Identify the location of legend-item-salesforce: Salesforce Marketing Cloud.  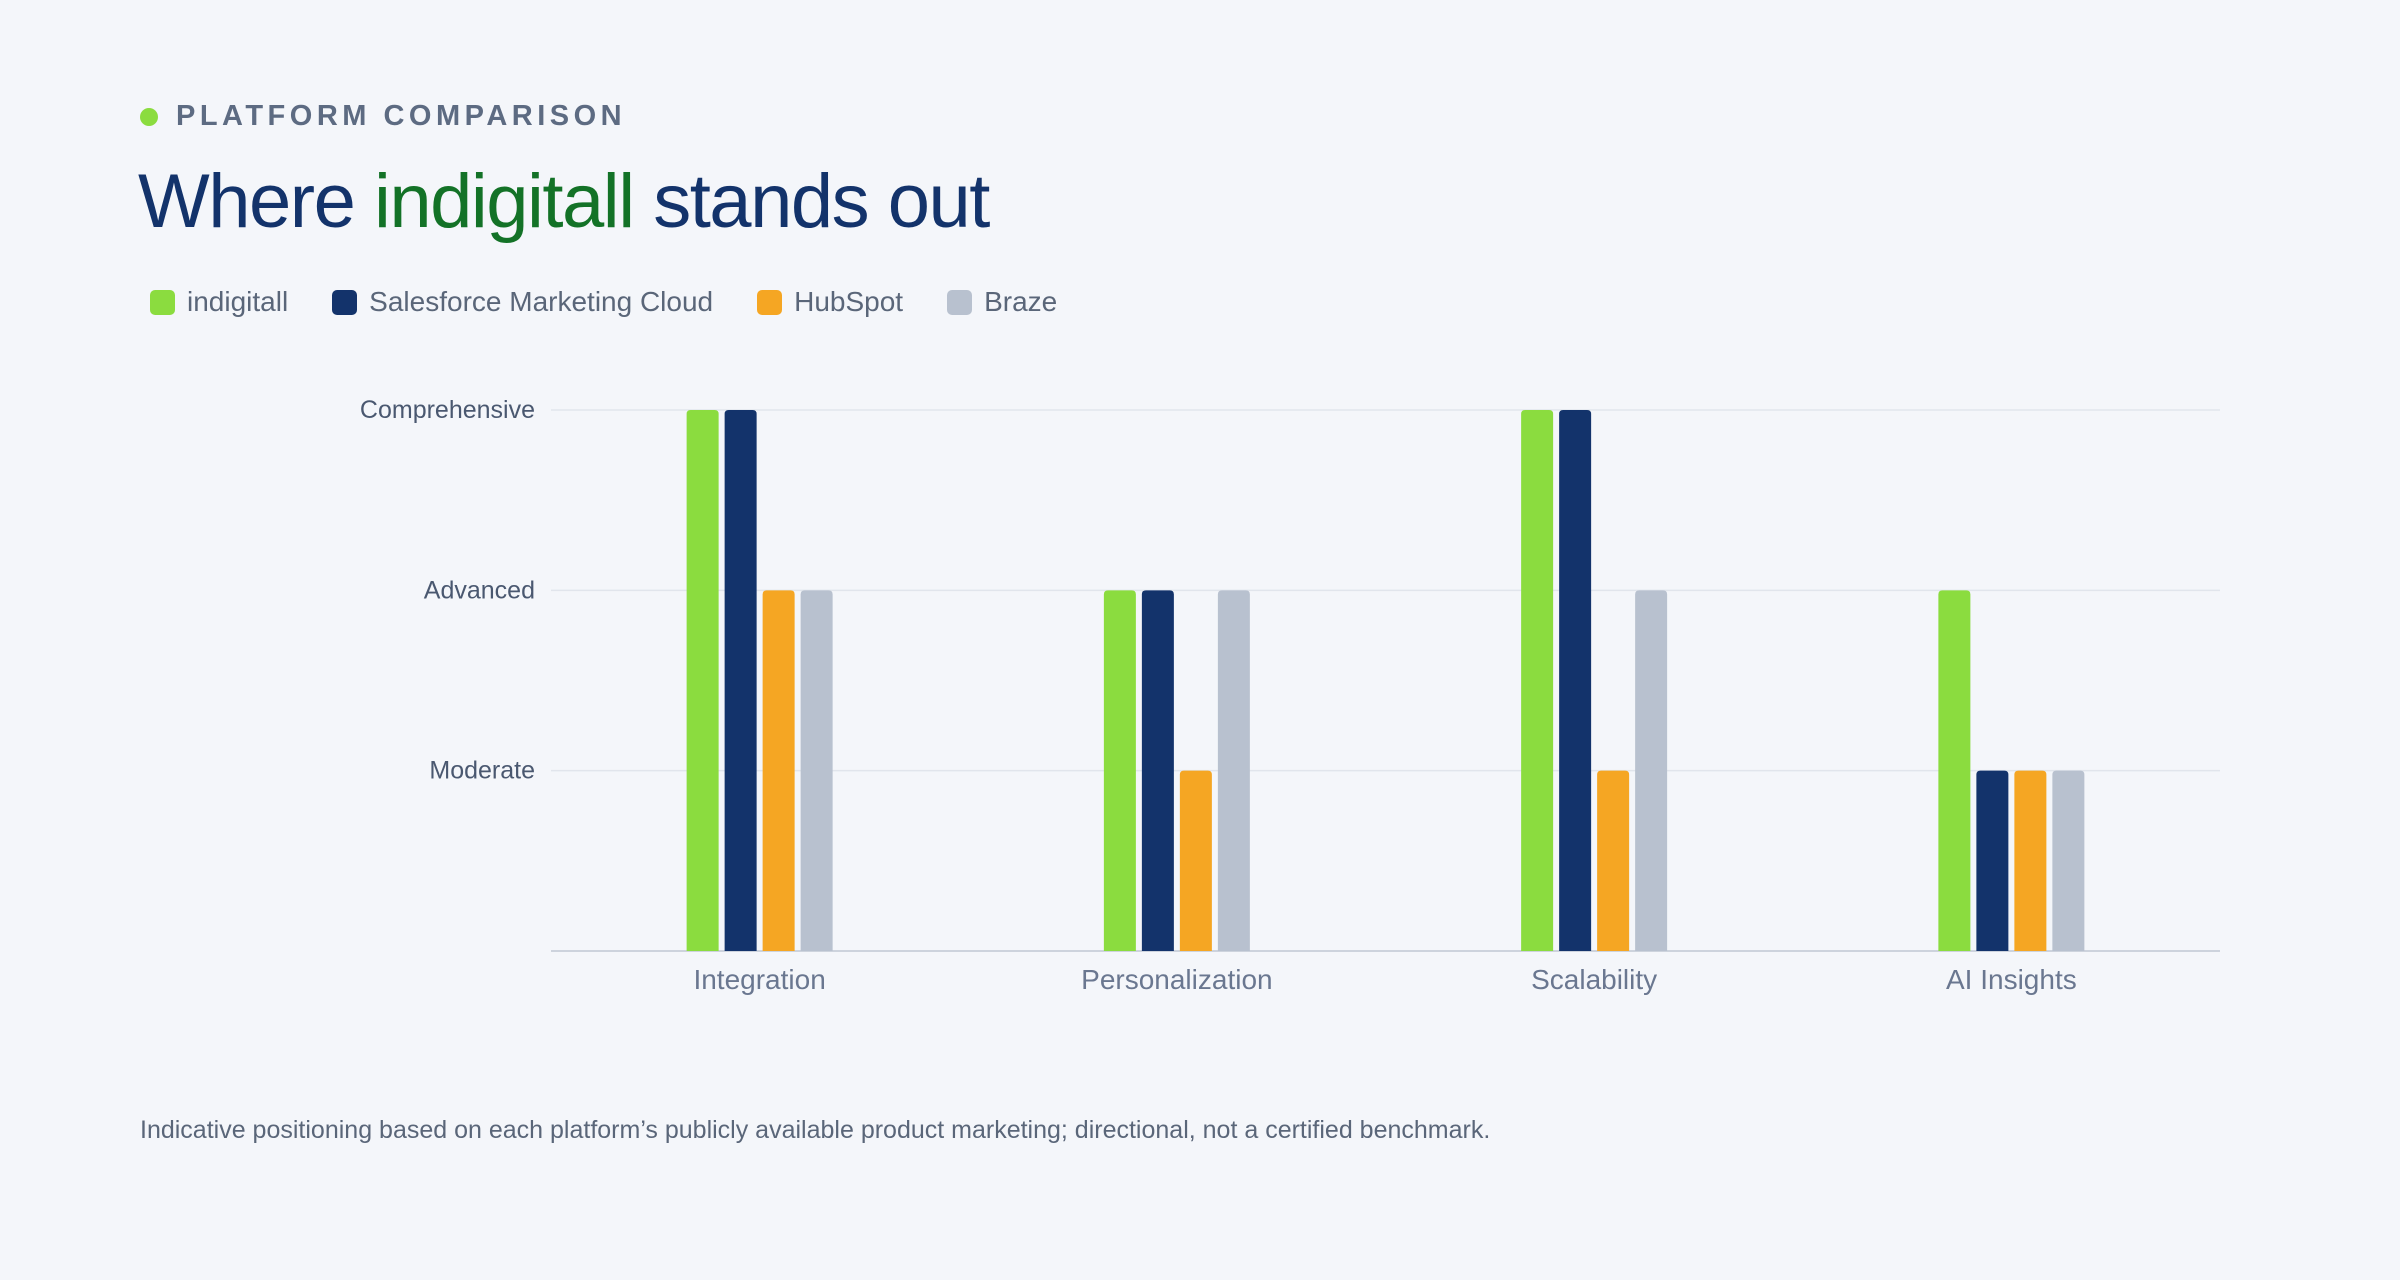
(522, 302).